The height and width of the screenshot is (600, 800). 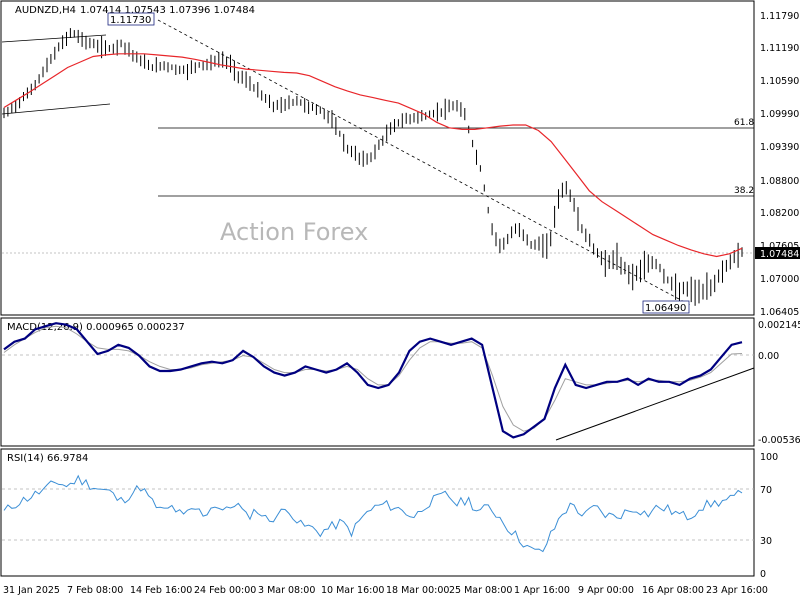 What do you see at coordinates (56, 109) in the screenshot?
I see `channel-lower-line` at bounding box center [56, 109].